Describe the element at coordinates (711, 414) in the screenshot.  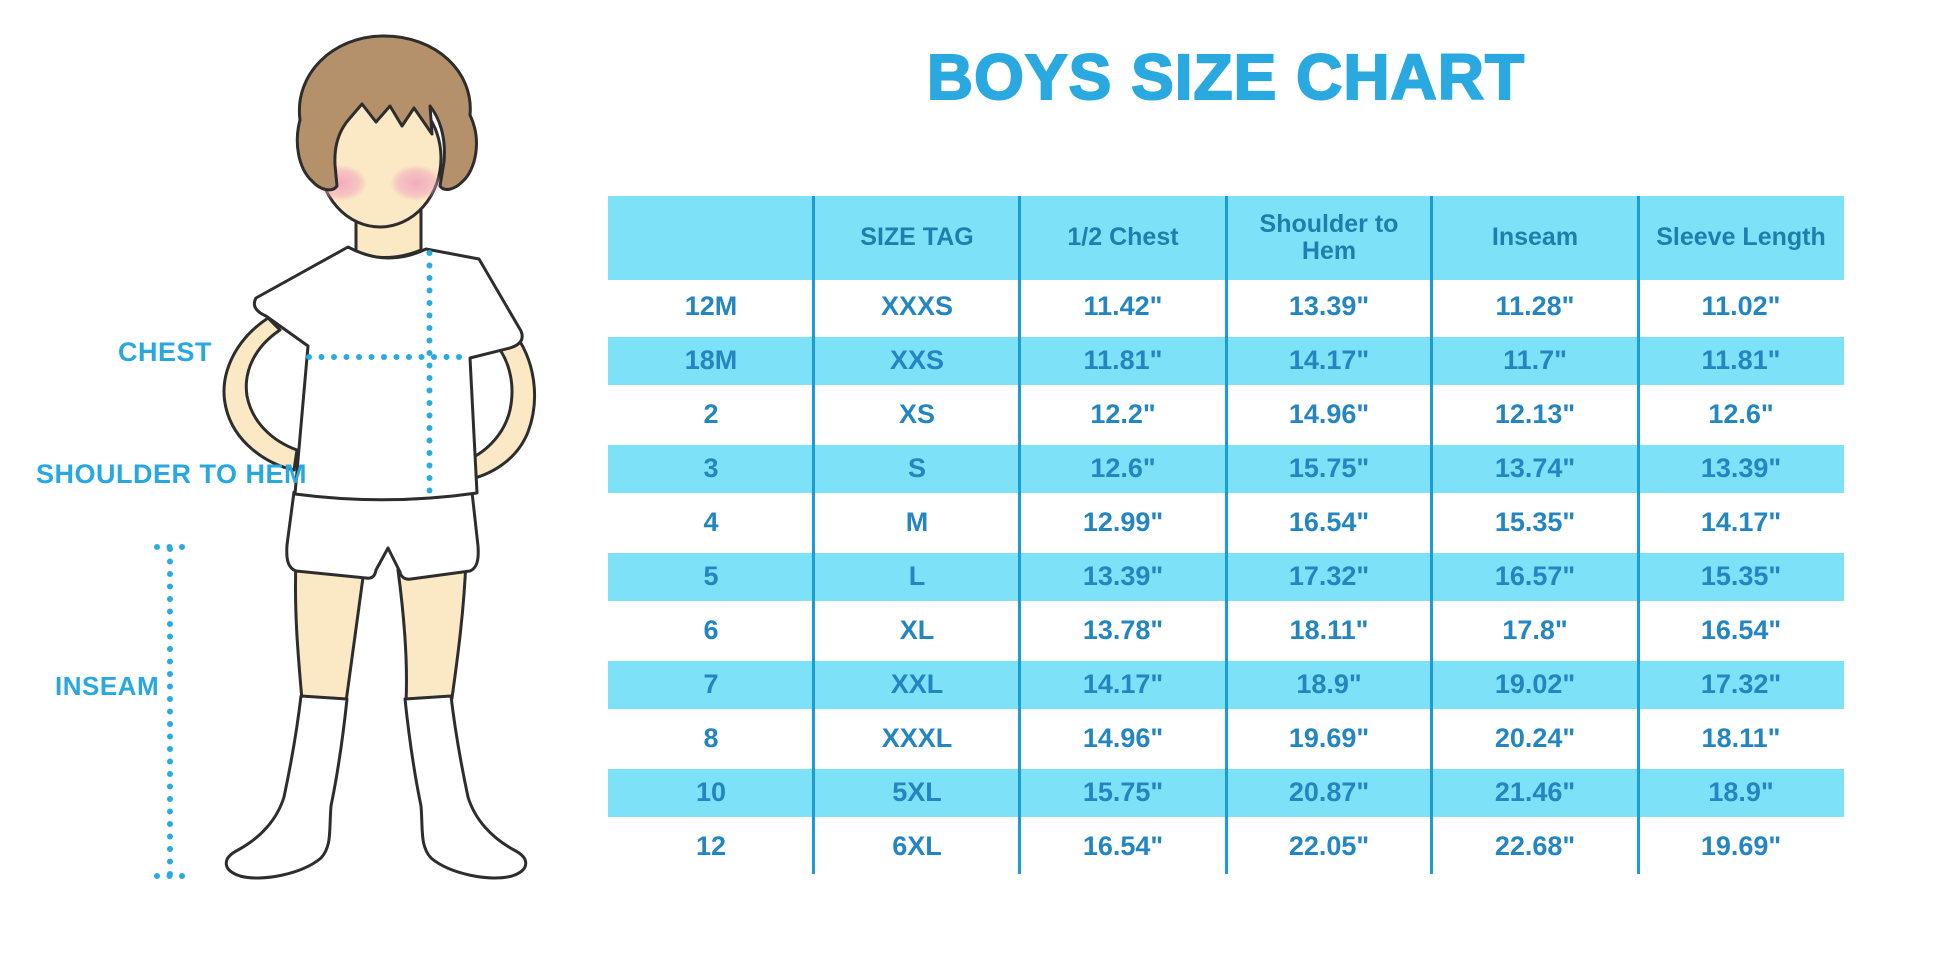
I see `table-cell: 2` at that location.